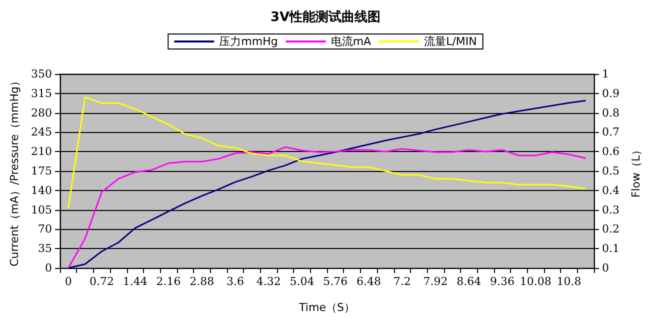 Image resolution: width=651 pixels, height=320 pixels. Describe the element at coordinates (611, 229) in the screenshot. I see `y2-tick-label: 0.2` at that location.